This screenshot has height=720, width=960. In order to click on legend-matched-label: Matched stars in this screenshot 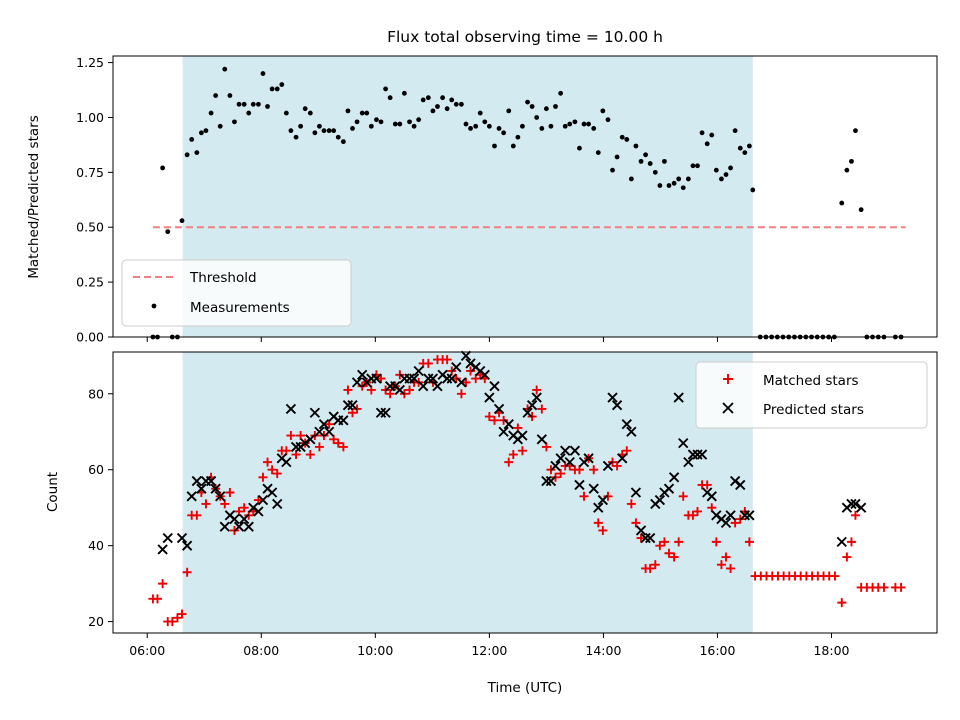, I will do `click(811, 381)`.